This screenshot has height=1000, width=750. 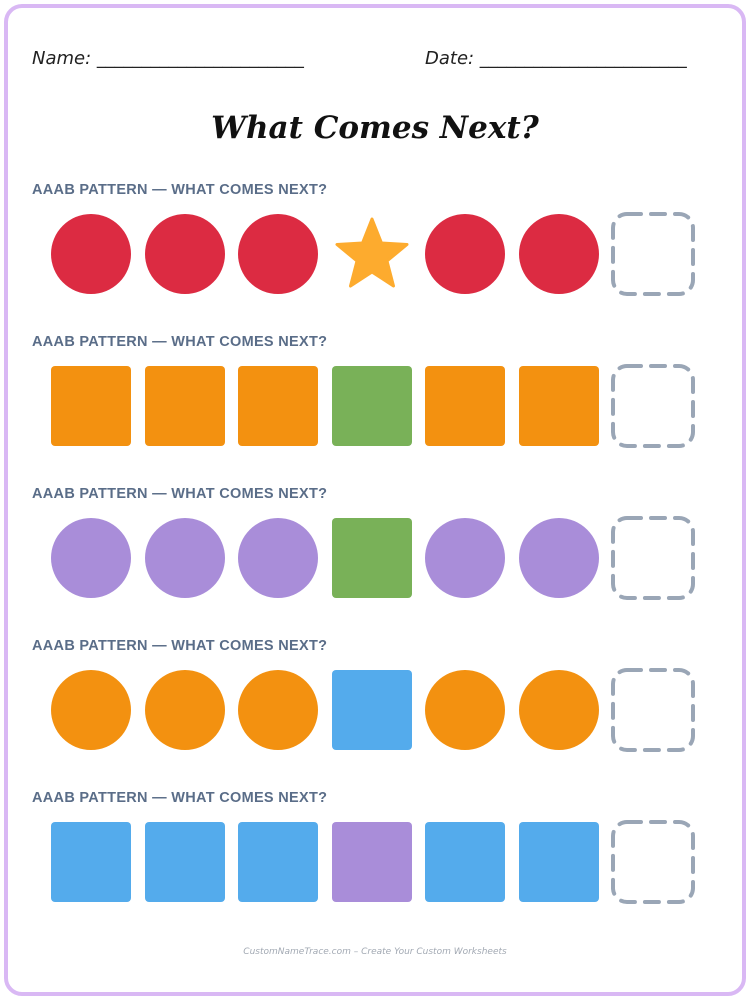 I want to click on page-title: What Comes Next?, so click(x=375, y=128).